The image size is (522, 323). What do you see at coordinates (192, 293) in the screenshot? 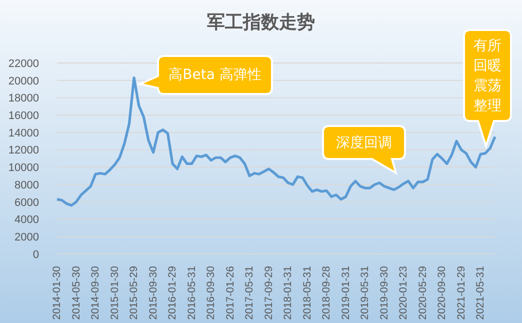
I see `x-tick-label: 2016-05-31` at bounding box center [192, 293].